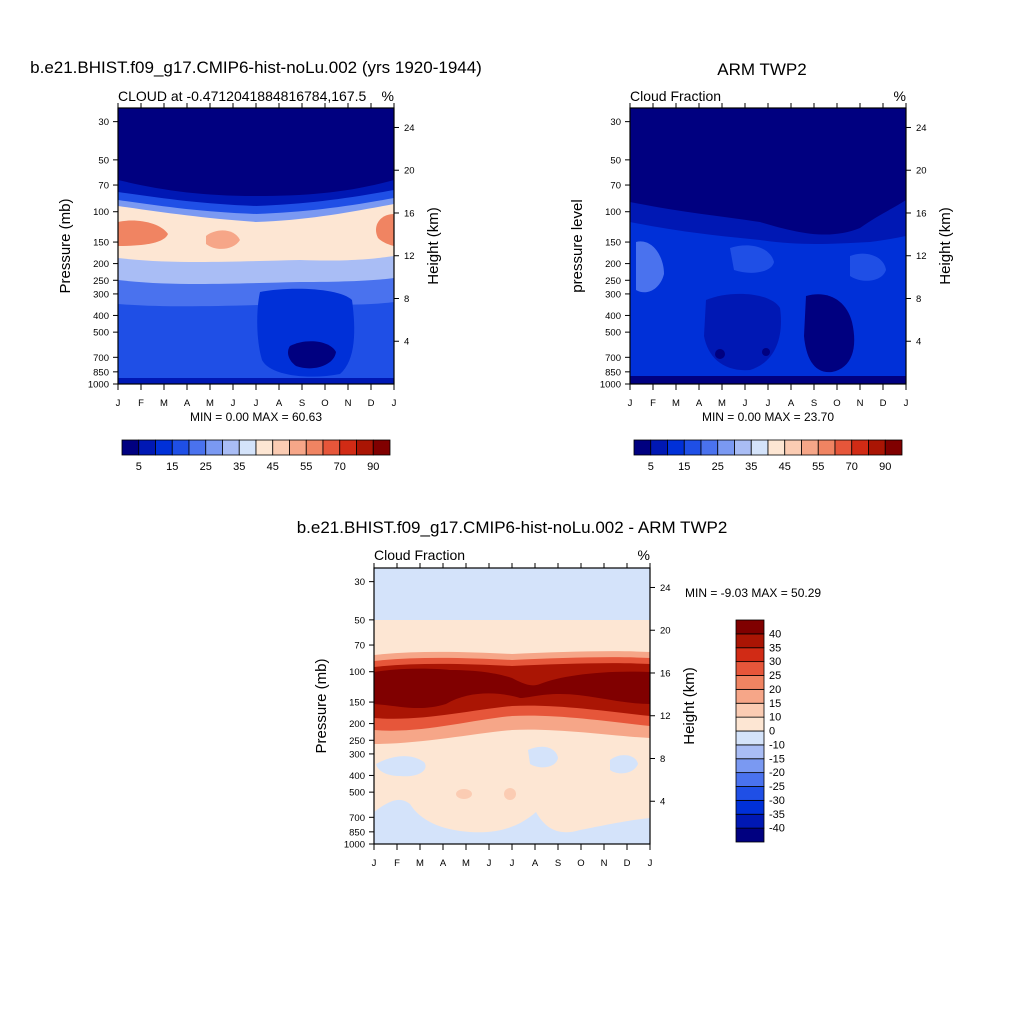 The image size is (1024, 1024). What do you see at coordinates (777, 829) in the screenshot?
I see `colorbar-label: -40` at bounding box center [777, 829].